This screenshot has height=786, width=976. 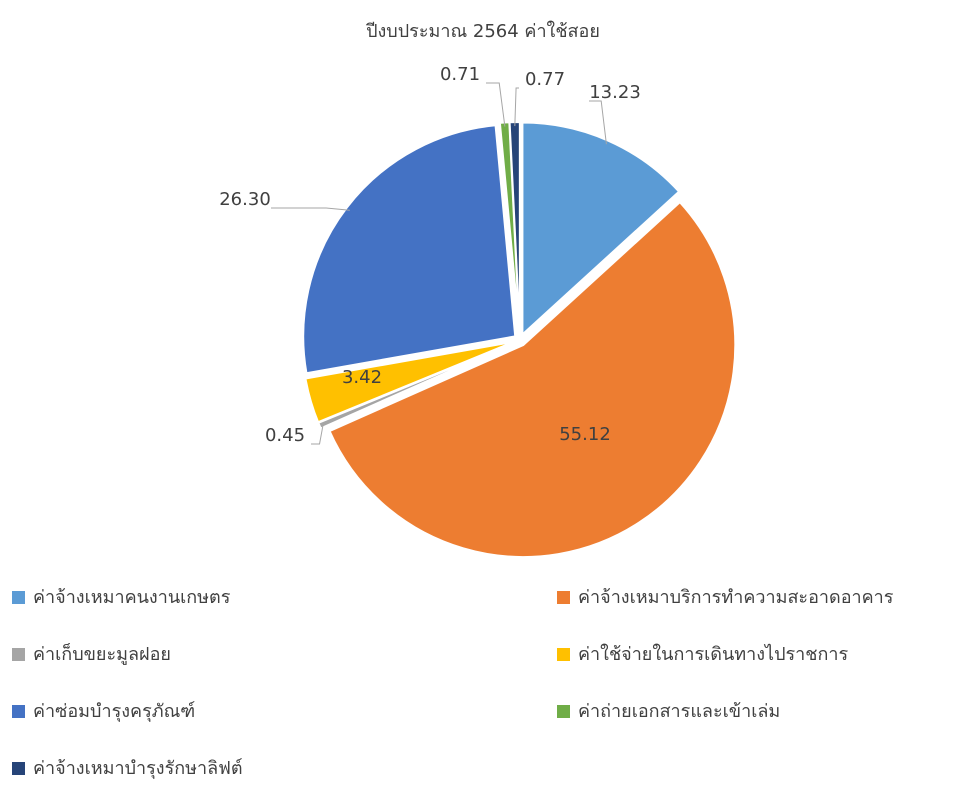 What do you see at coordinates (679, 711) in the screenshot?
I see `legend-label: ค่าถ่ายเอกสารและเข้าเล่ม` at bounding box center [679, 711].